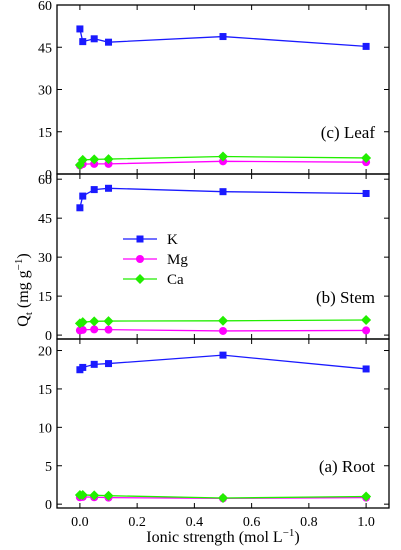 This screenshot has height=550, width=401. I want to click on y-tick-label: 20, so click(45, 352).